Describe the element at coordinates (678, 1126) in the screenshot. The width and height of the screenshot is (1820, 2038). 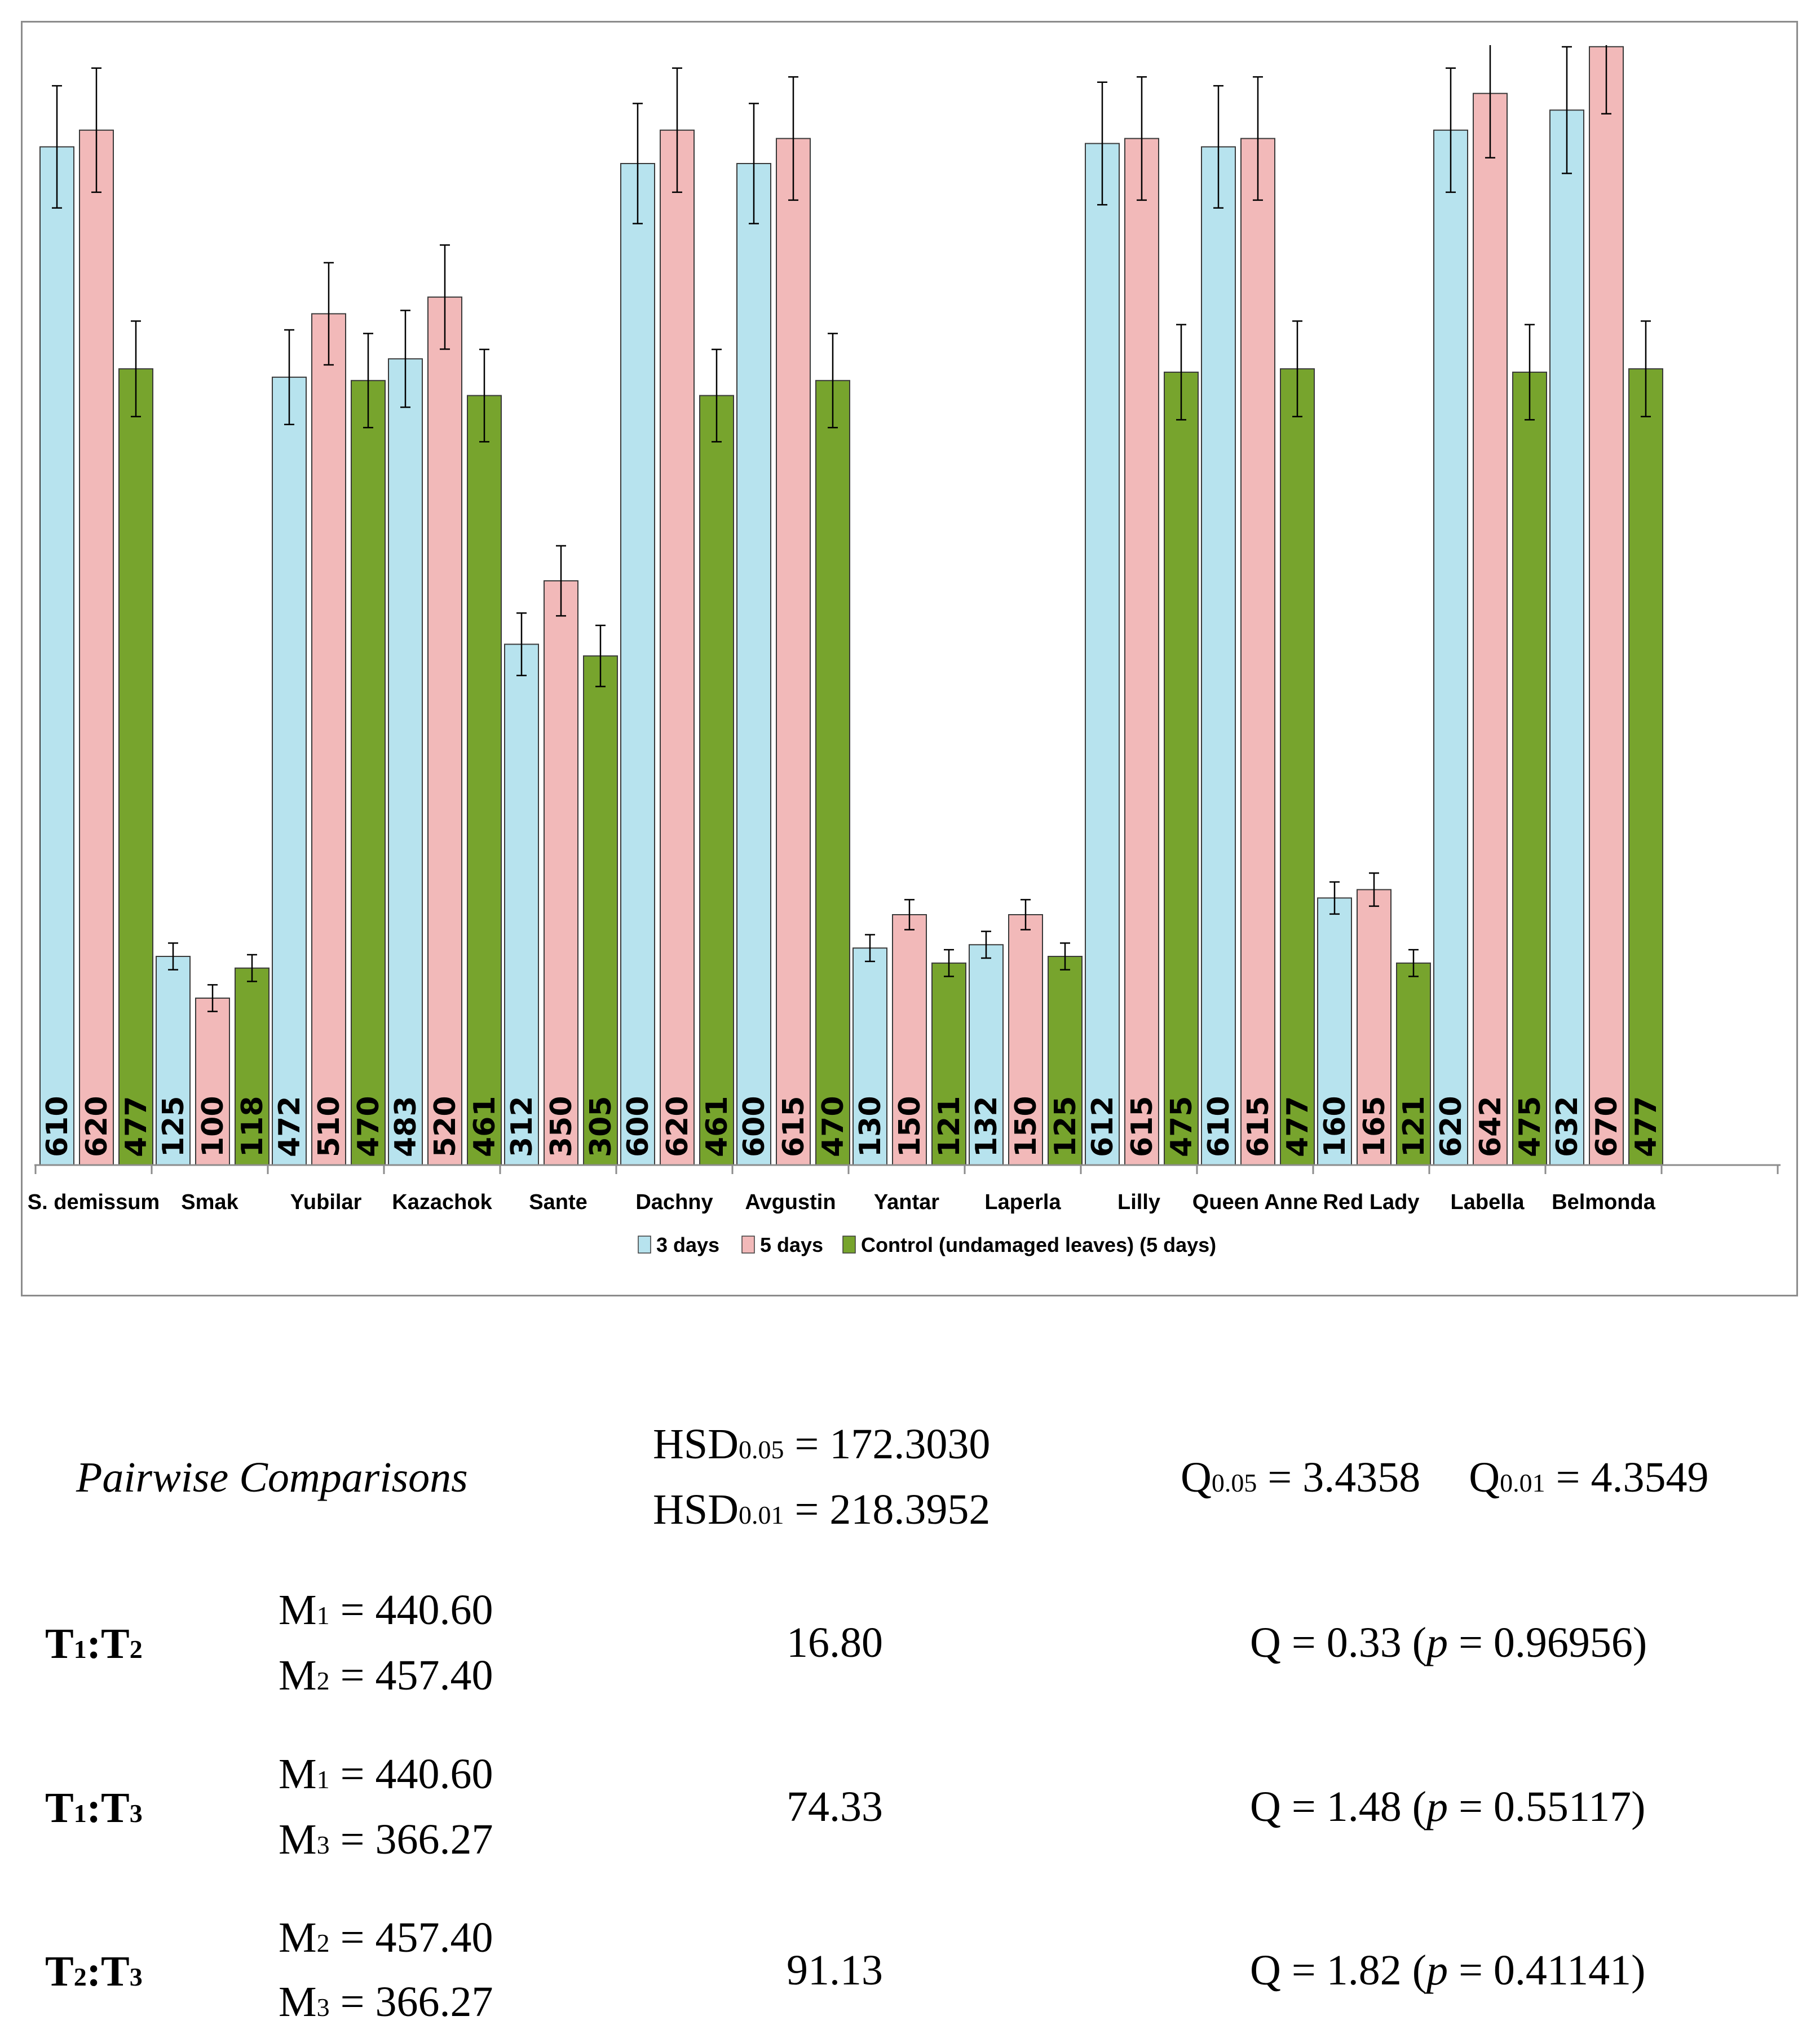
I see `bar-value-label: 620` at that location.